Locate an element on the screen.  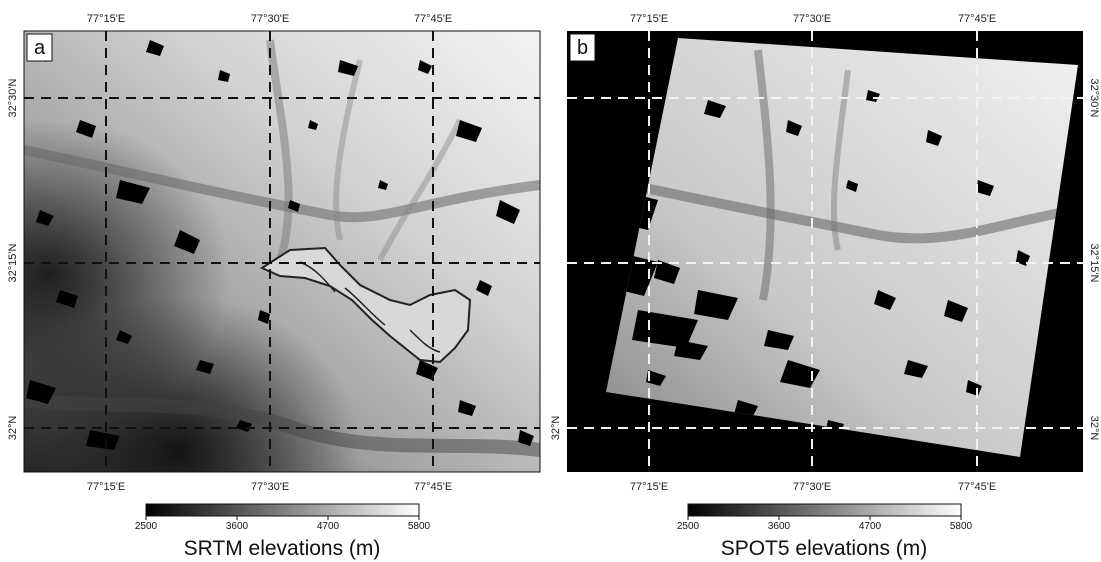
colorbar-a-tick-1: 3600 is located at coordinates (237, 526).